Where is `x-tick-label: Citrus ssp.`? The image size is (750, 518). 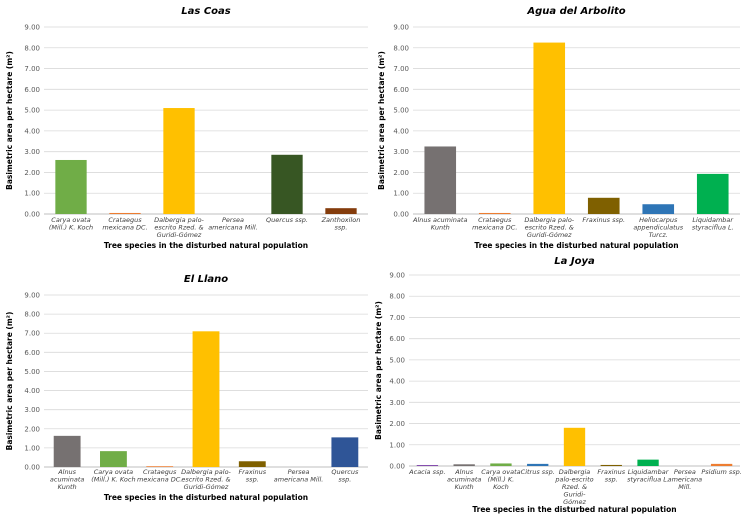 x-tick-label: Citrus ssp. is located at coordinates (538, 472).